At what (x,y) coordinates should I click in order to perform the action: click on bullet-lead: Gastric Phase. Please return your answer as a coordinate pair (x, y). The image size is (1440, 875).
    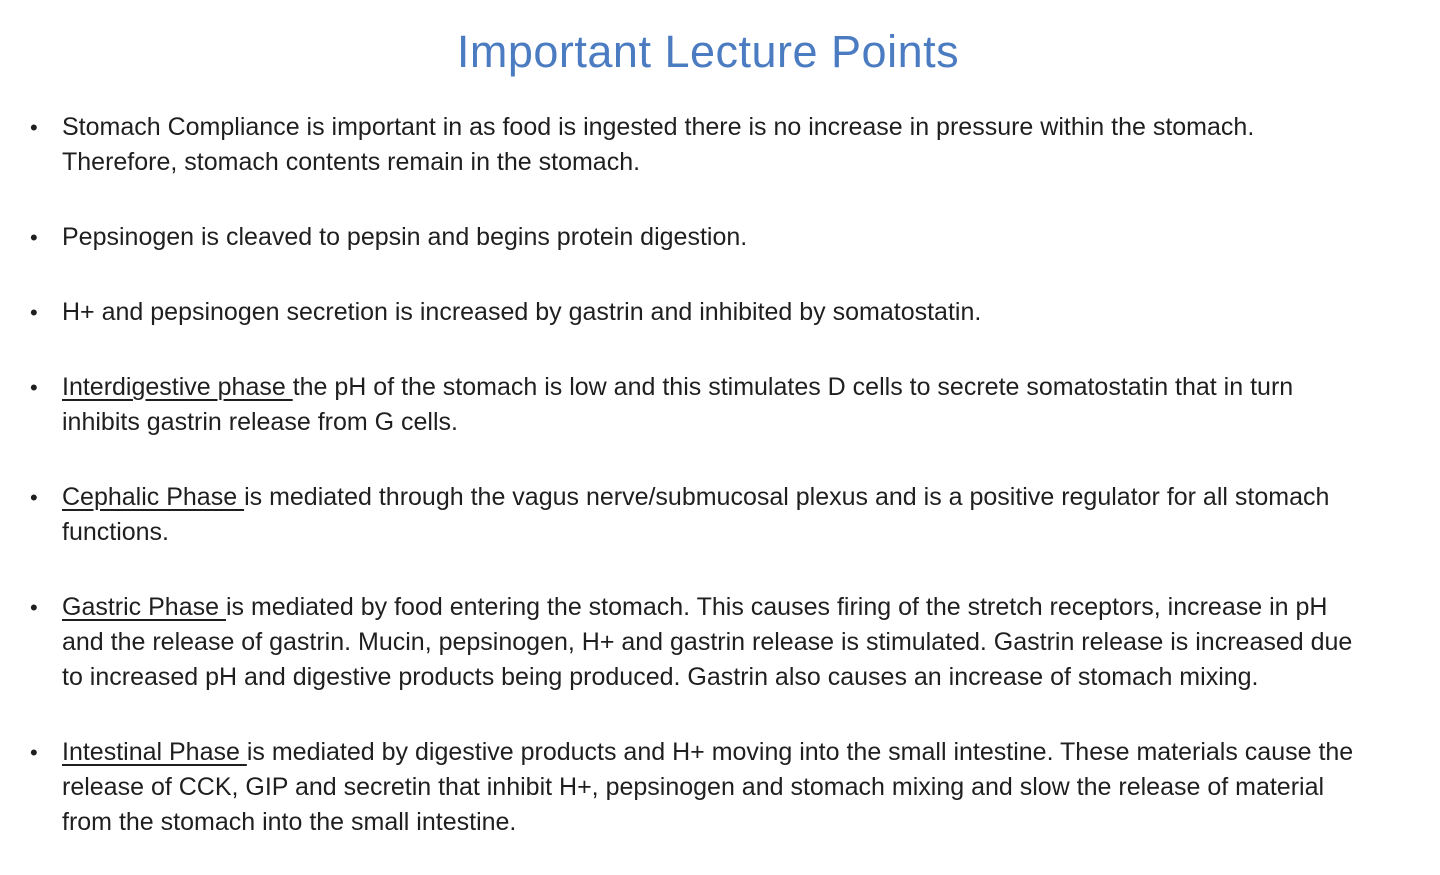
    Looking at the image, I should click on (144, 607).